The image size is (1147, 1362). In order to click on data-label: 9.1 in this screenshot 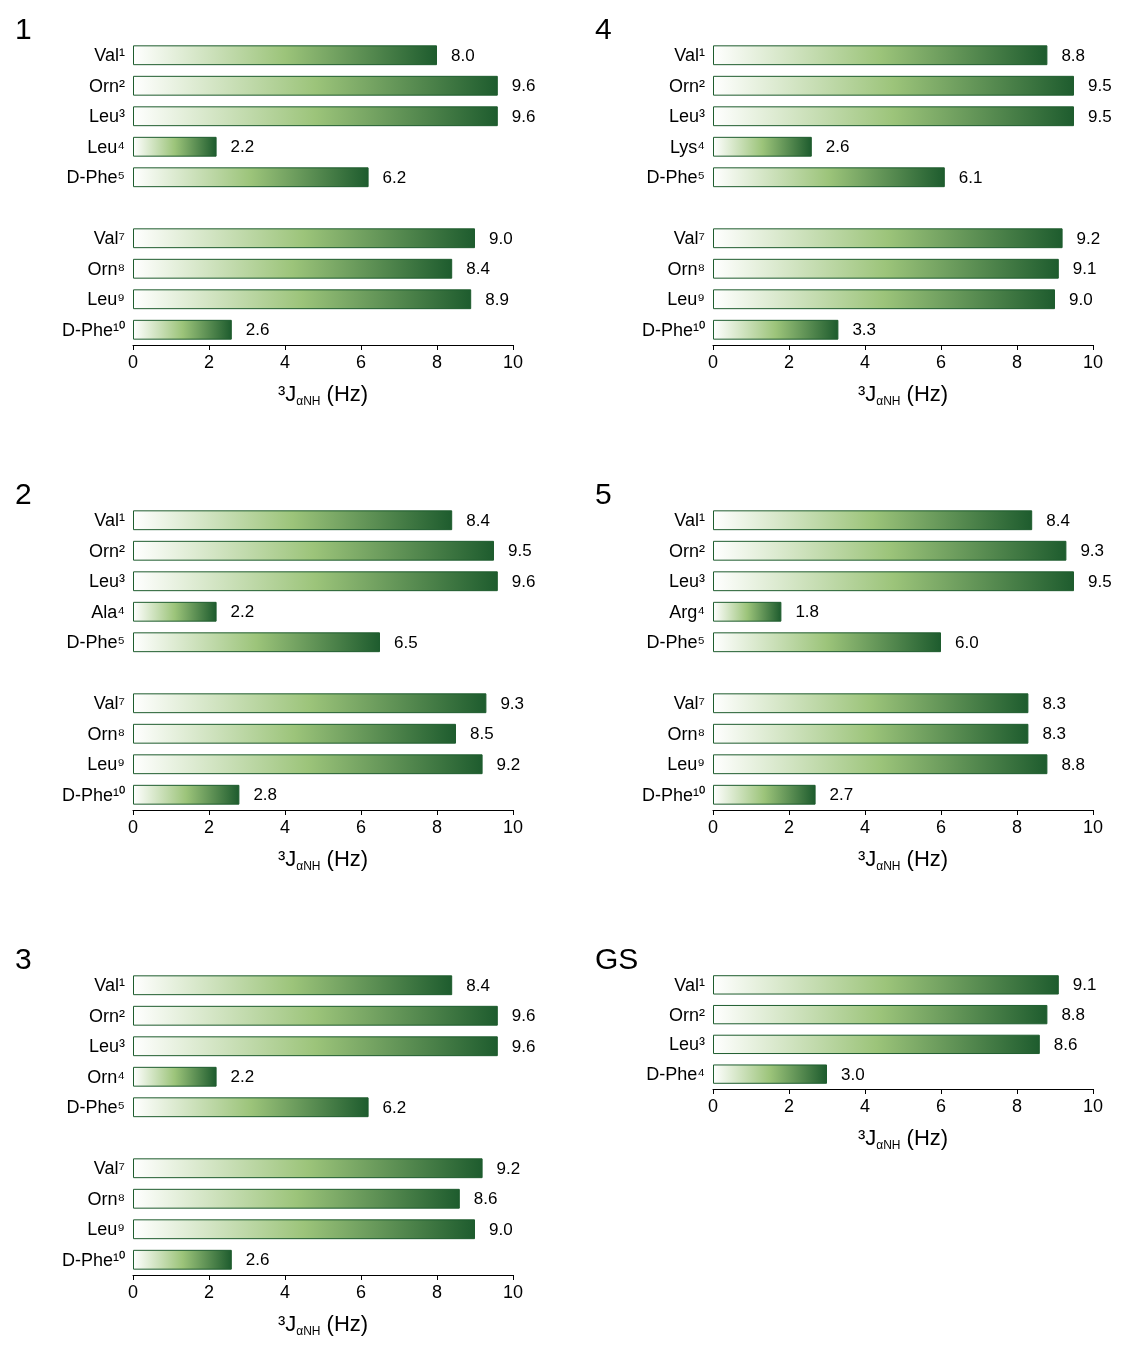, I will do `click(1084, 269)`.